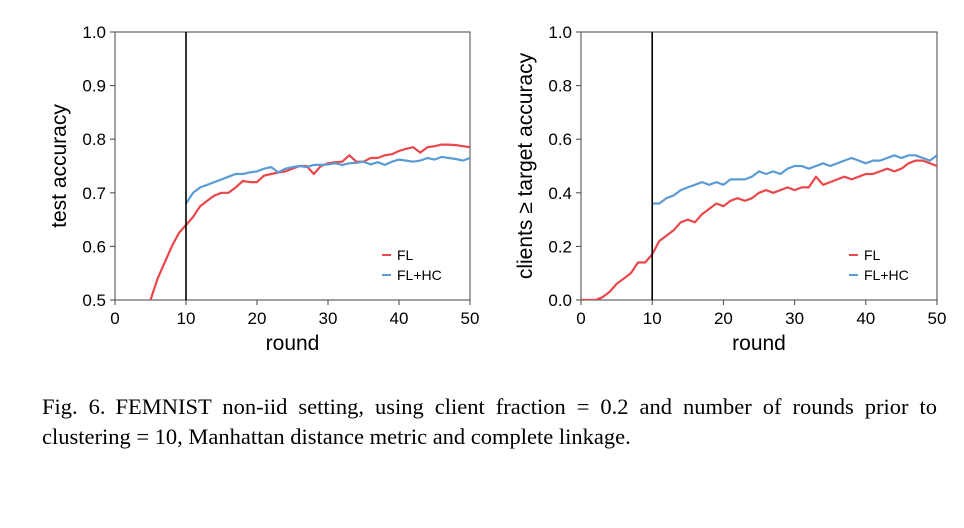 This screenshot has width=964, height=528. I want to click on y-tick-label: 0.9, so click(94, 86).